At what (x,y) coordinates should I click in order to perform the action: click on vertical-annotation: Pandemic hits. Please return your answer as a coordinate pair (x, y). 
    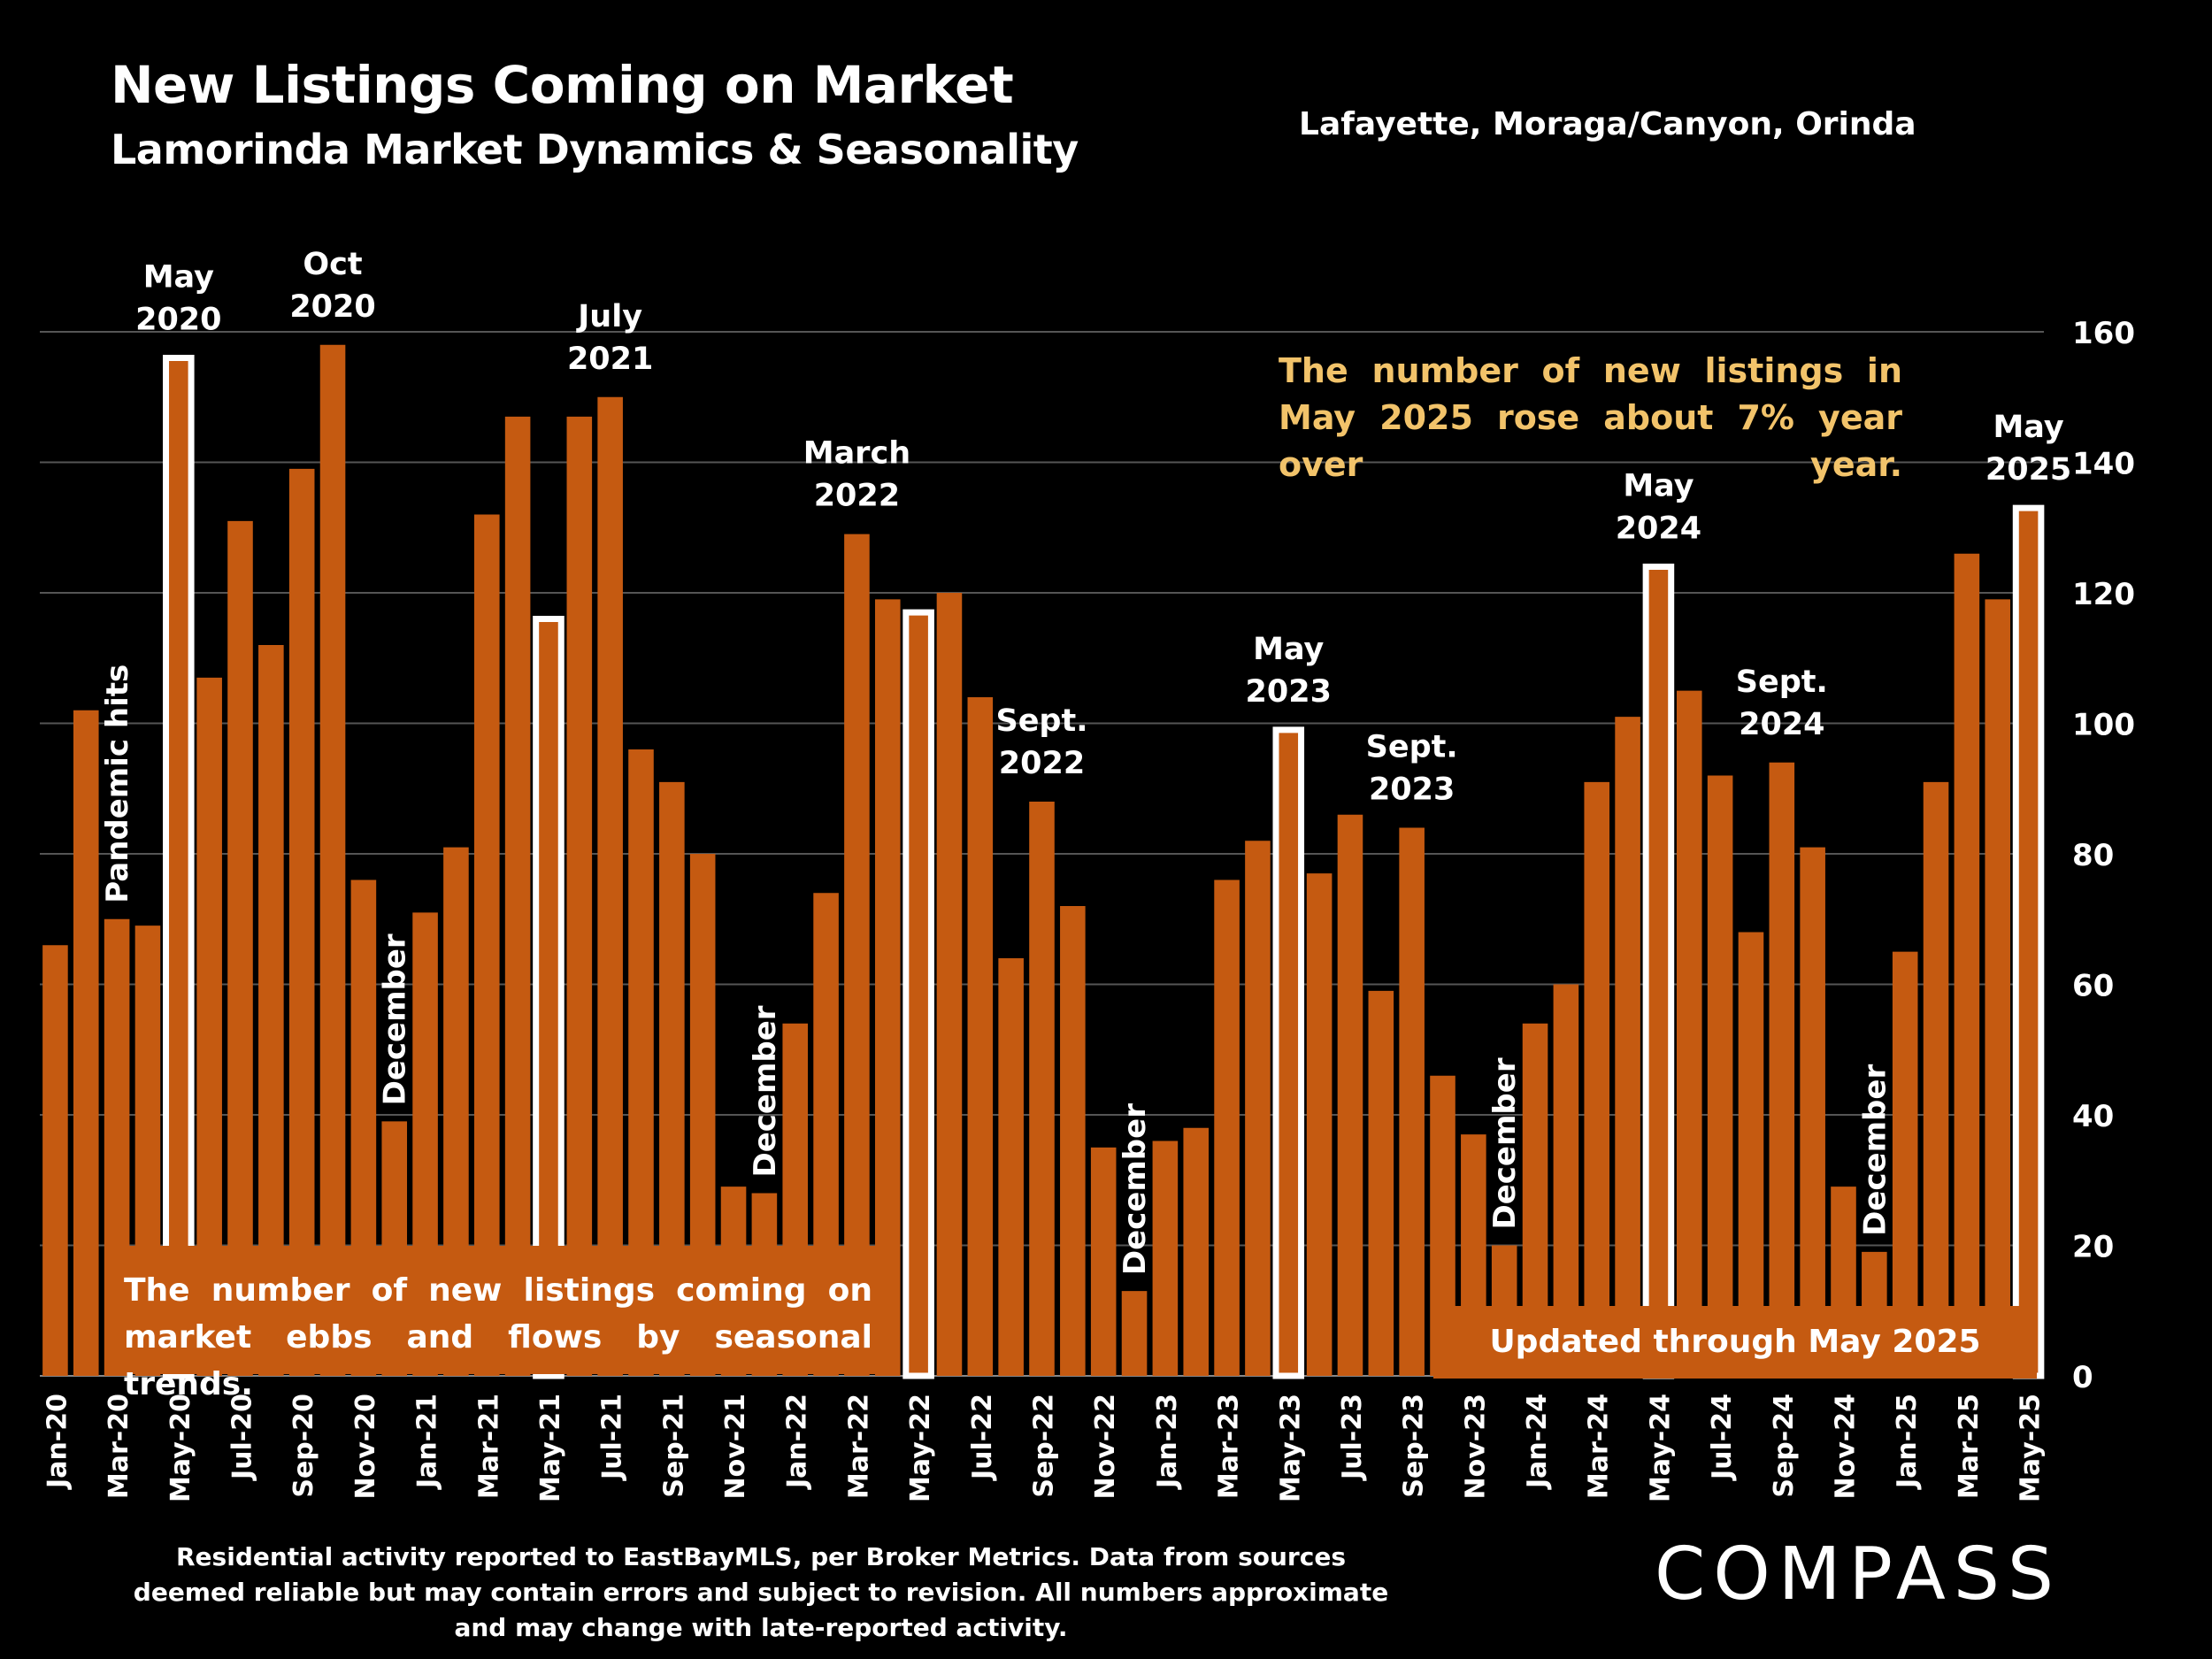
    Looking at the image, I should click on (117, 784).